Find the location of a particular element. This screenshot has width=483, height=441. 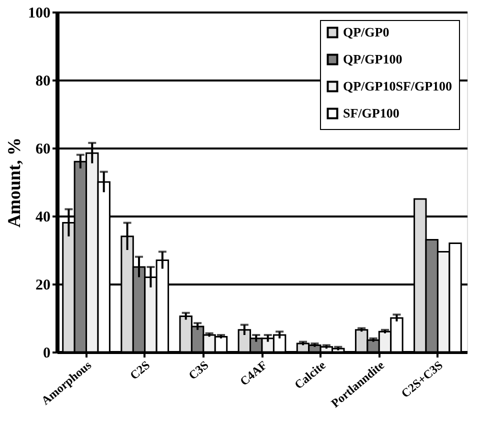

y-tick-label: 100 is located at coordinates (39, 14).